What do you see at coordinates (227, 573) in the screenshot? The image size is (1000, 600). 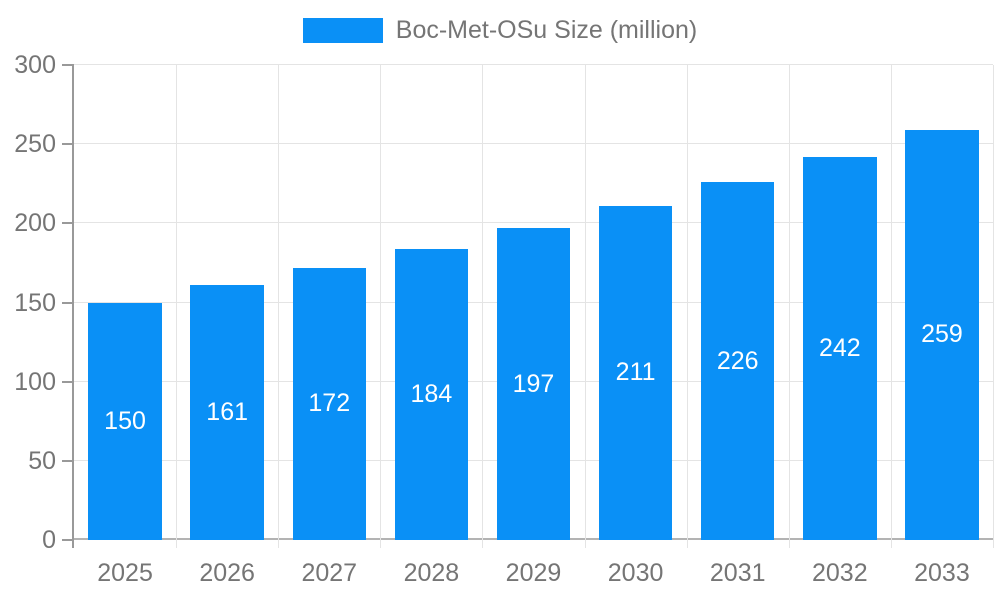 I see `x-tick-label: 2026` at bounding box center [227, 573].